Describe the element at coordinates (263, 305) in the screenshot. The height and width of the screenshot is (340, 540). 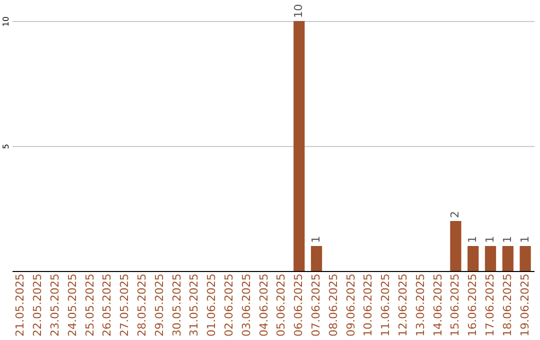
I see `x-tick-label: 04.06.2025` at that location.